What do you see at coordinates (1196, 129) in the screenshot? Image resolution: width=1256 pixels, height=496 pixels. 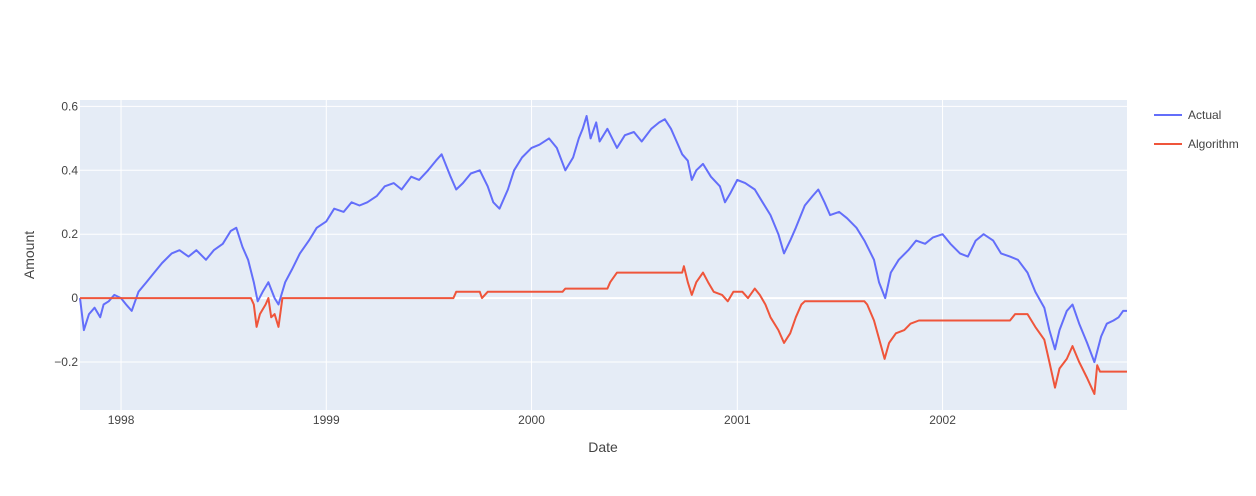 I see `legend: Actual Algorithm` at bounding box center [1196, 129].